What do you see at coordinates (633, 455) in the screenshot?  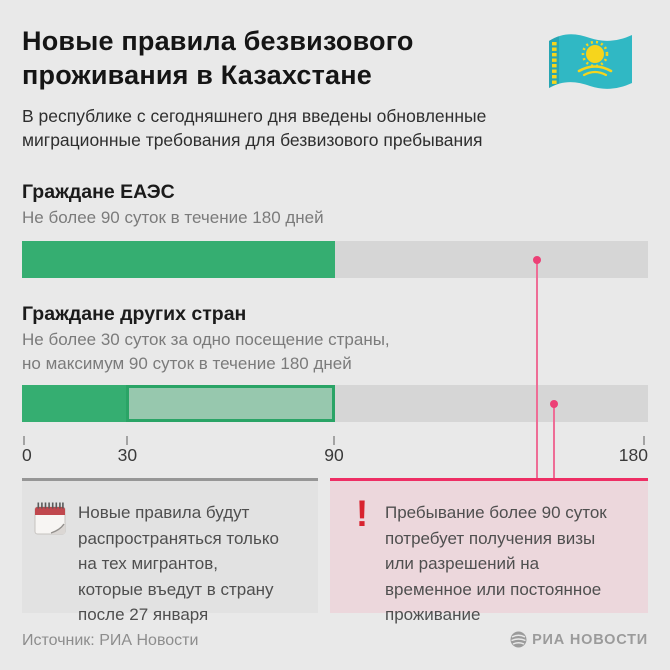 I see `axis-tick-label: 180` at bounding box center [633, 455].